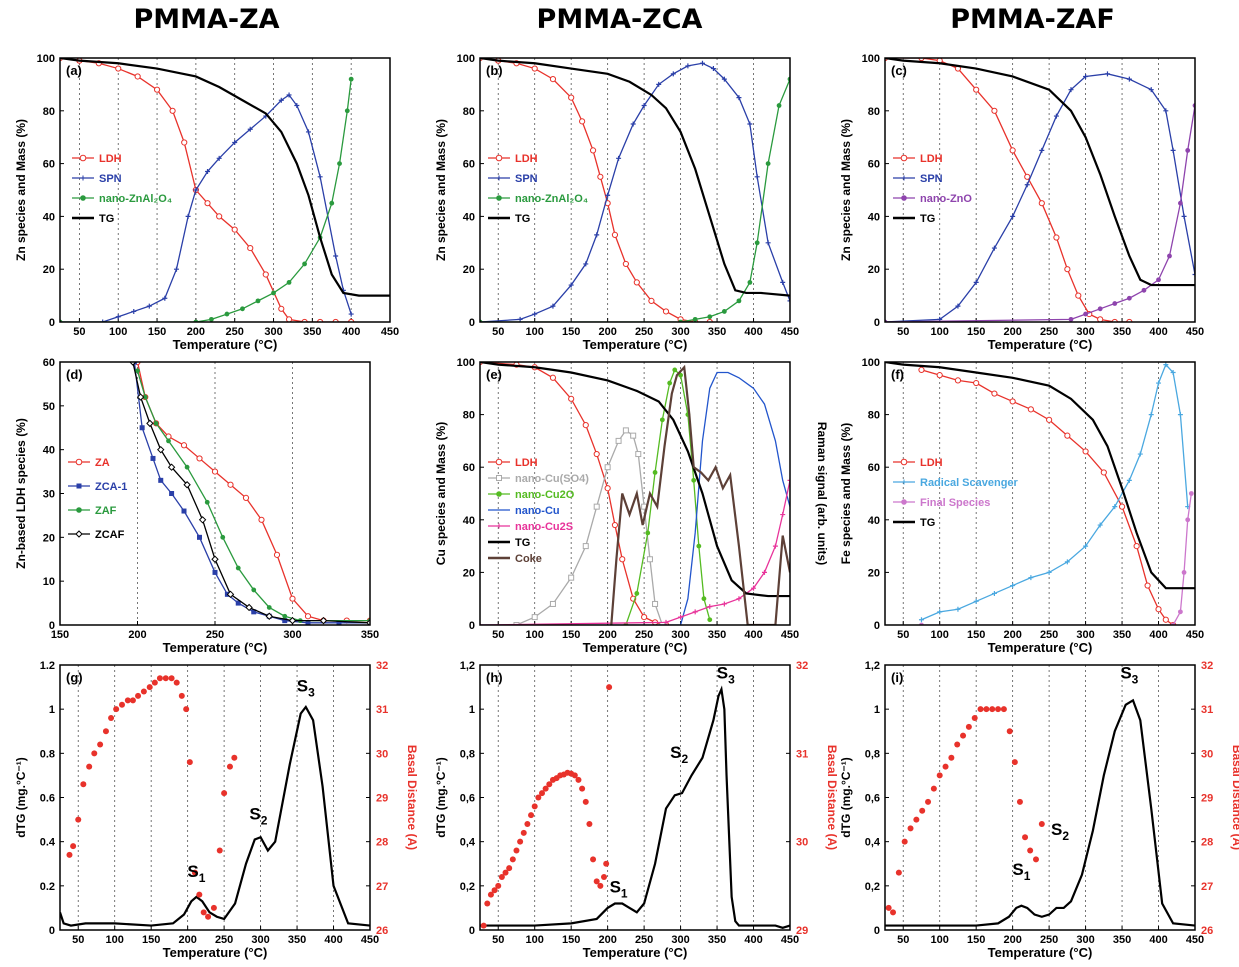 Image resolution: width=1239 pixels, height=967 pixels. What do you see at coordinates (187, 940) in the screenshot?
I see `x-tick-label: 200` at bounding box center [187, 940].